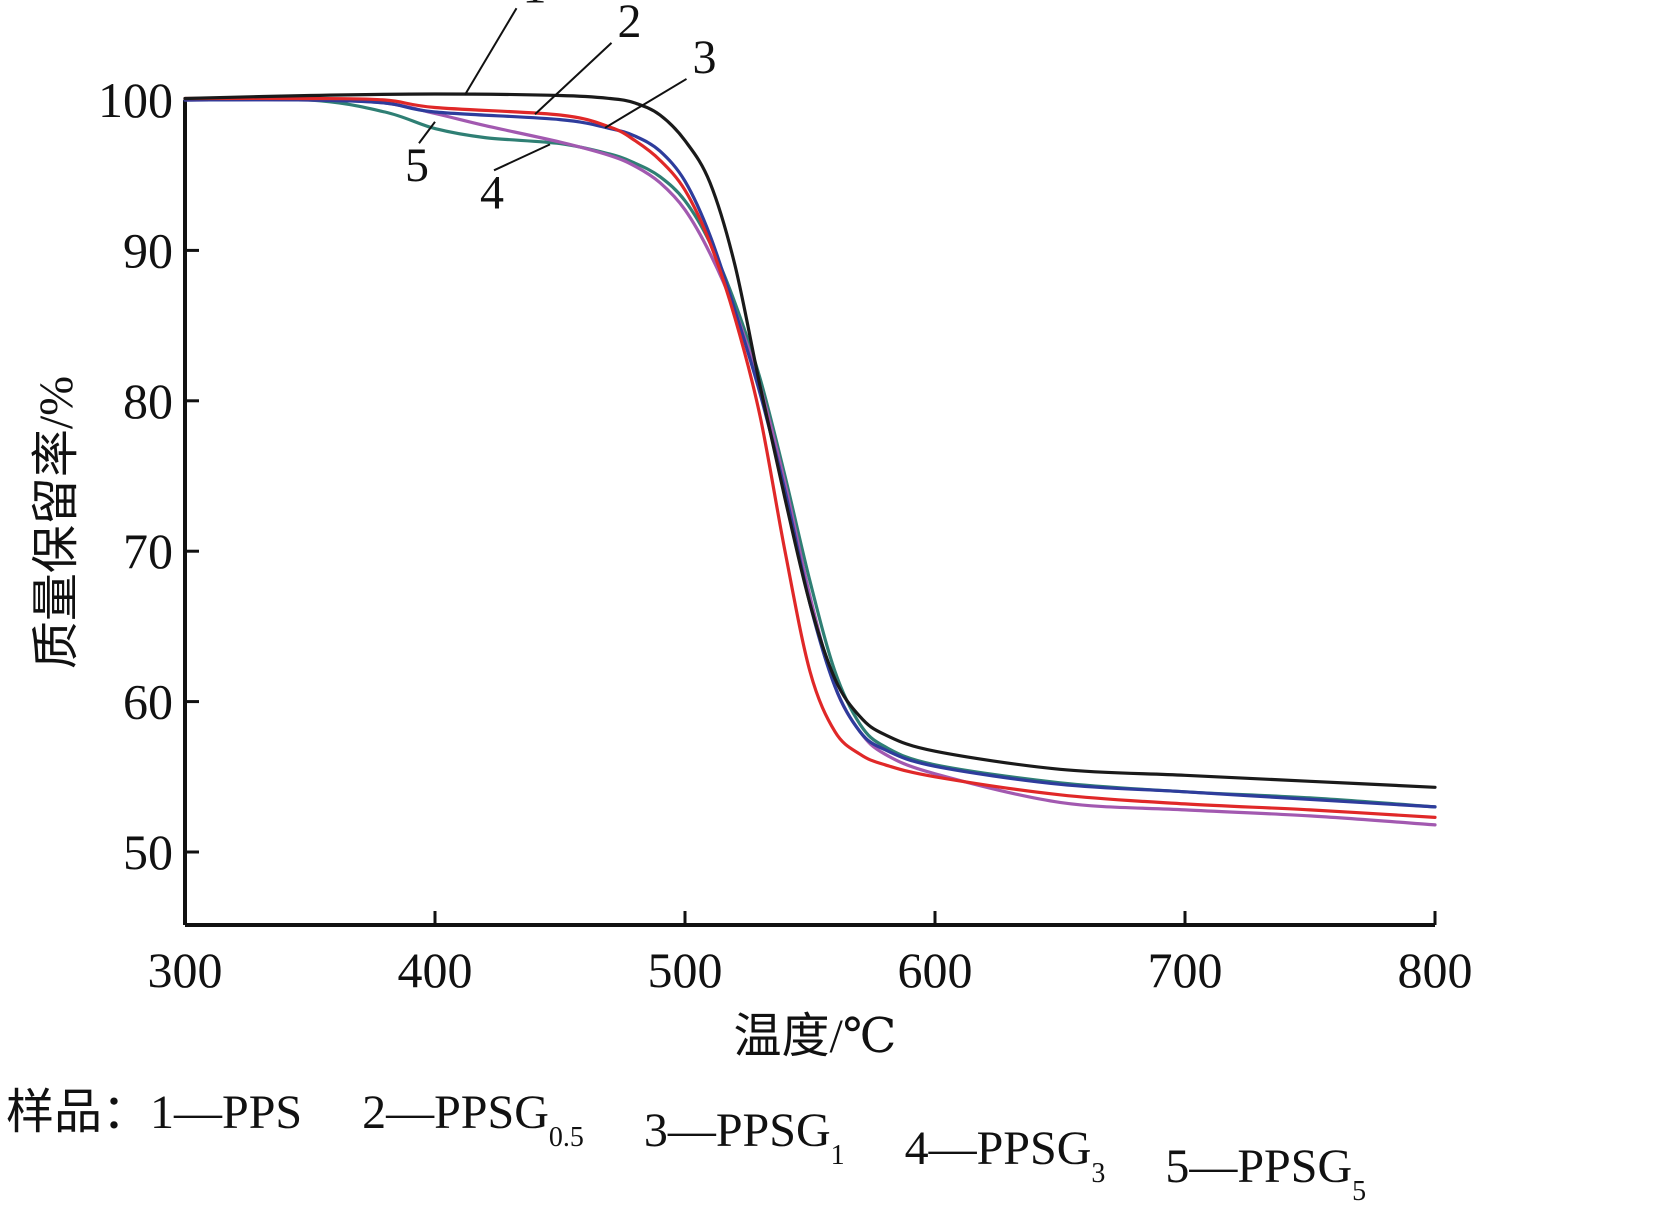 This screenshot has width=1665, height=1227. What do you see at coordinates (148, 250) in the screenshot?
I see `y-tick-label: 90` at bounding box center [148, 250].